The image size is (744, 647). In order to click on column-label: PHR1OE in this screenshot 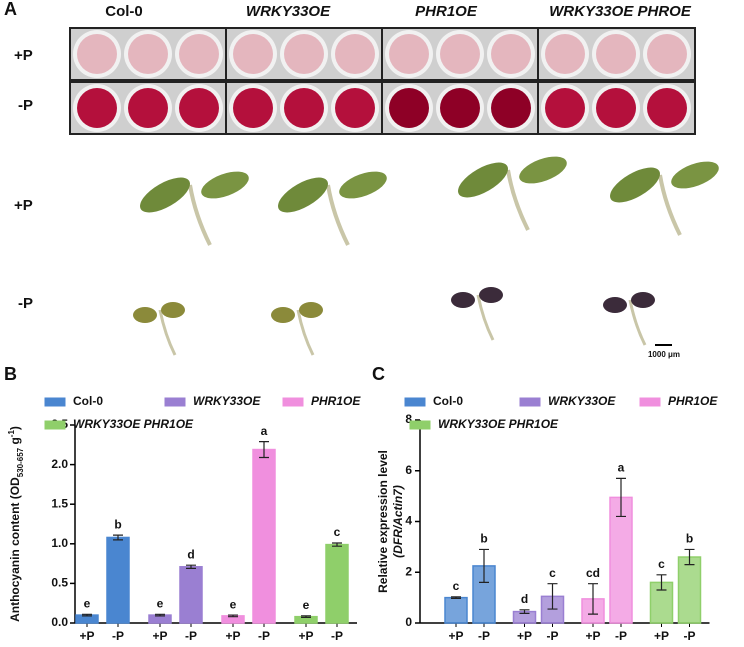, I will do `click(446, 11)`.